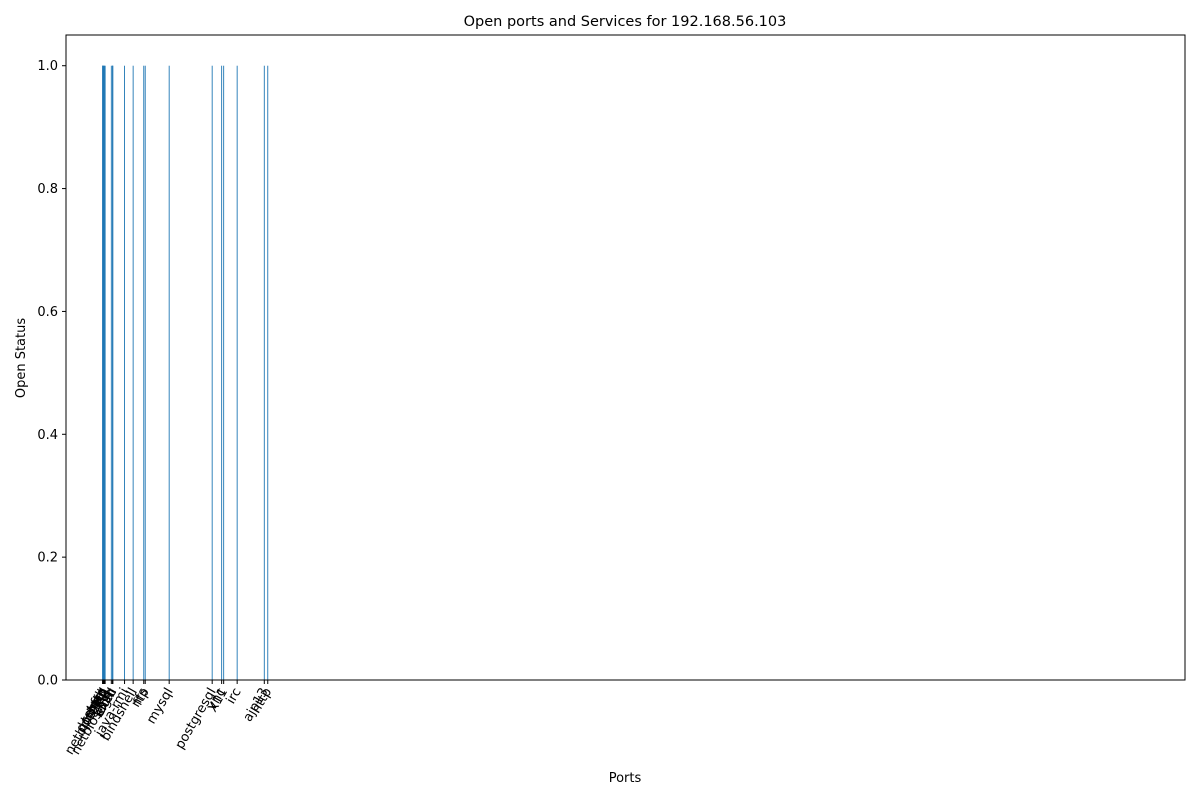  What do you see at coordinates (51, 374) in the screenshot?
I see `y-axis-ticks: 0.0 0.2 0.4 0.6 0.8 1.0` at bounding box center [51, 374].